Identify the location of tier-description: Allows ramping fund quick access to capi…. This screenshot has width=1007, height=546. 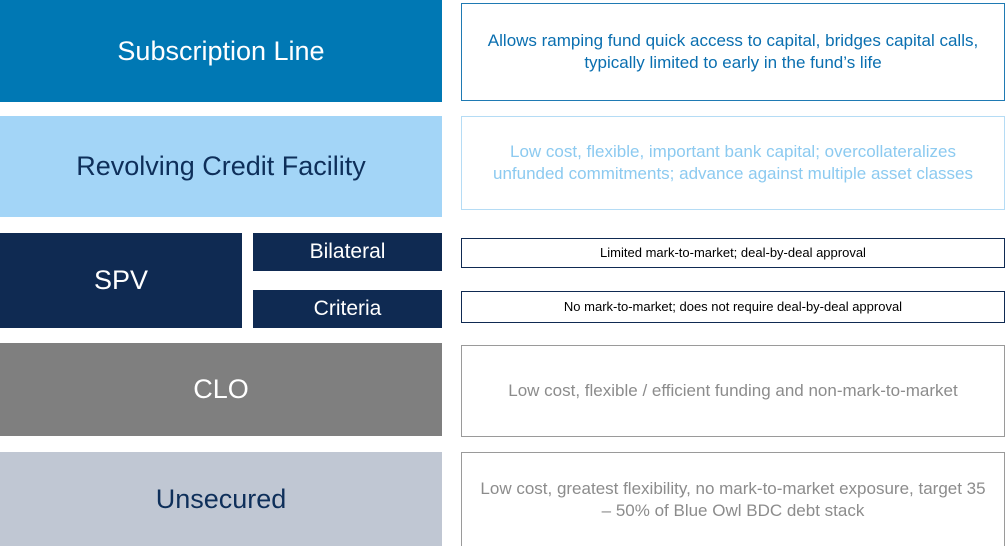
(733, 52).